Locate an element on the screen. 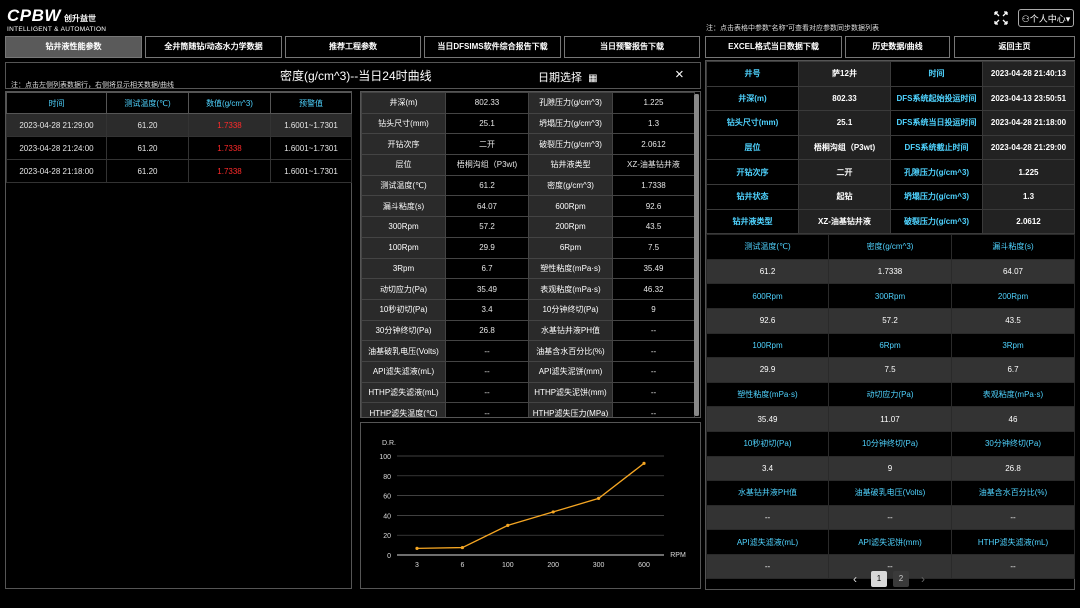 This screenshot has width=1080, height=608. param-name: 井深(m) is located at coordinates (403, 103).